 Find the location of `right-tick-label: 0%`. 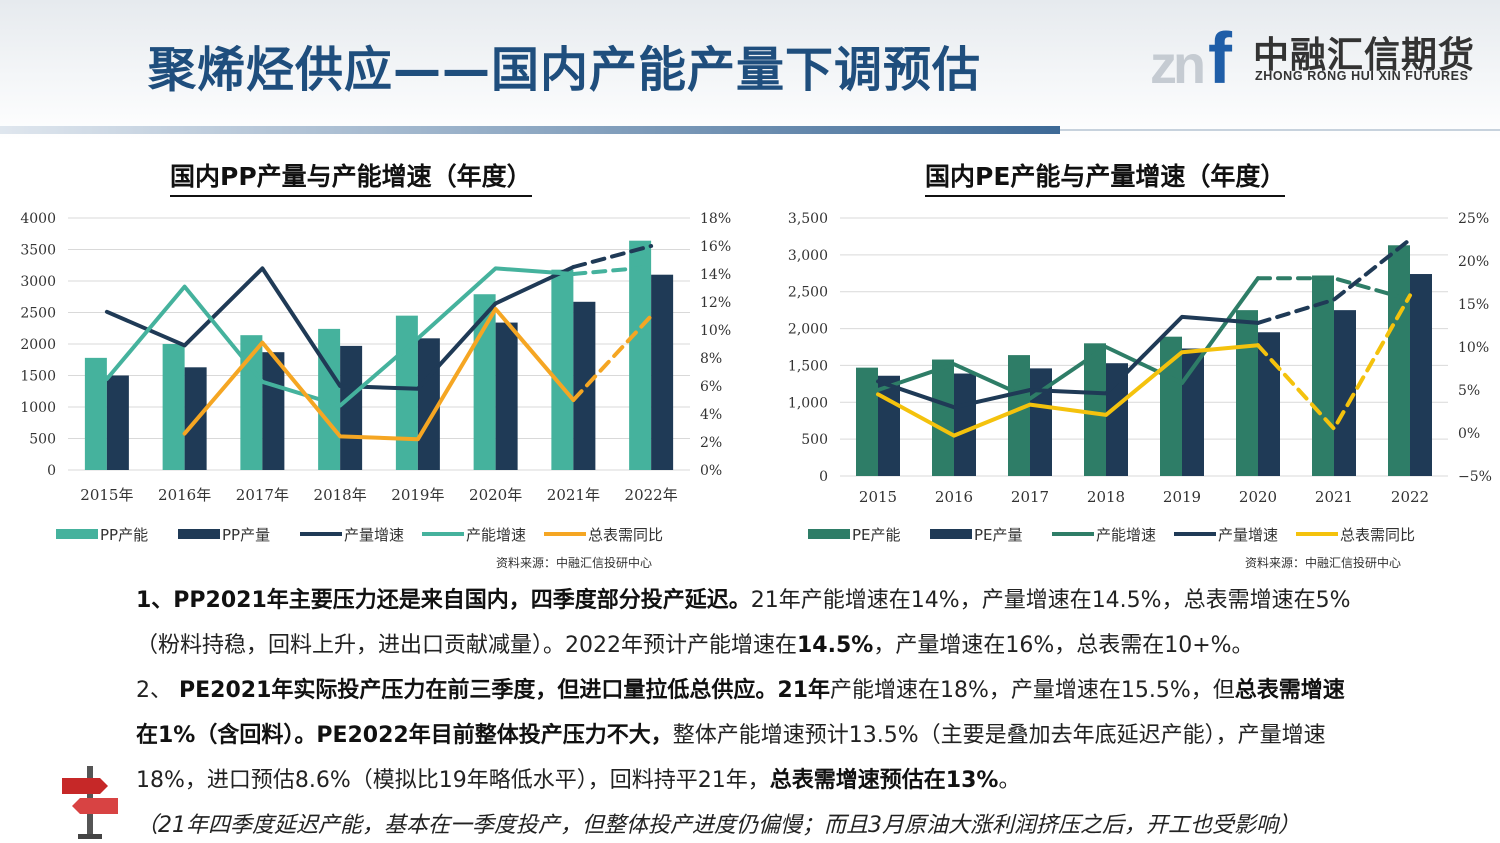

right-tick-label: 0% is located at coordinates (711, 471).